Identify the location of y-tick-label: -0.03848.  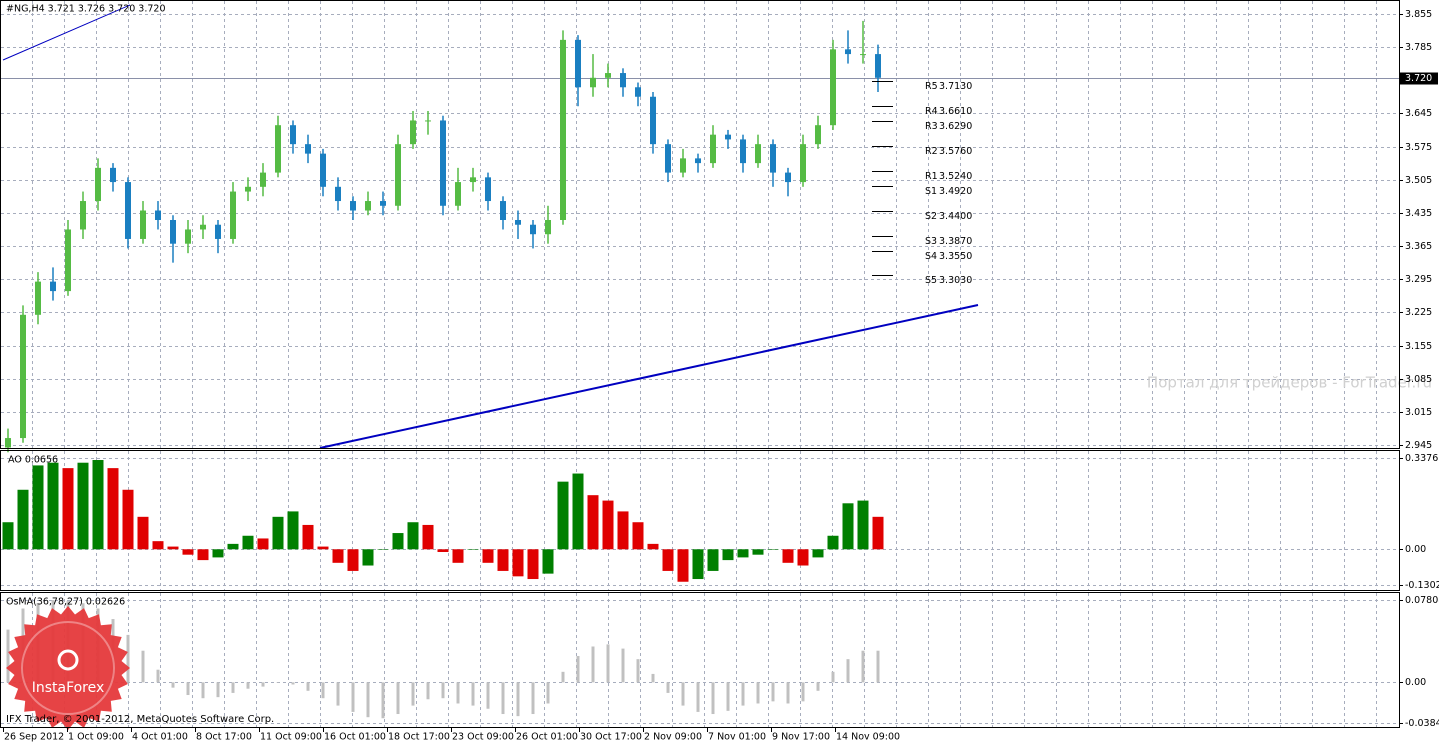
(1422, 723).